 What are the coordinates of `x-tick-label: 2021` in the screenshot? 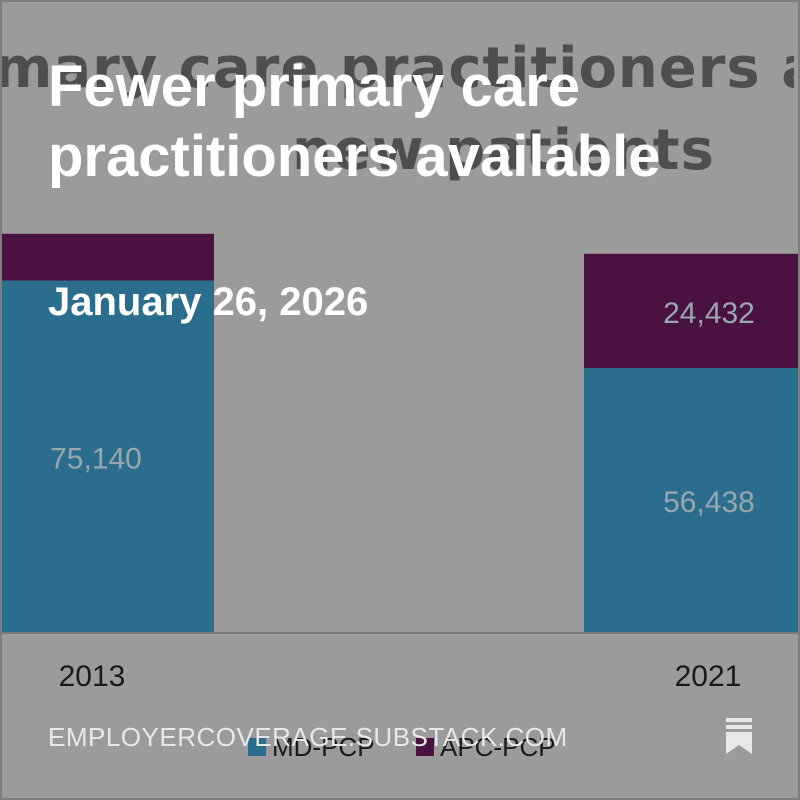 It's located at (708, 676).